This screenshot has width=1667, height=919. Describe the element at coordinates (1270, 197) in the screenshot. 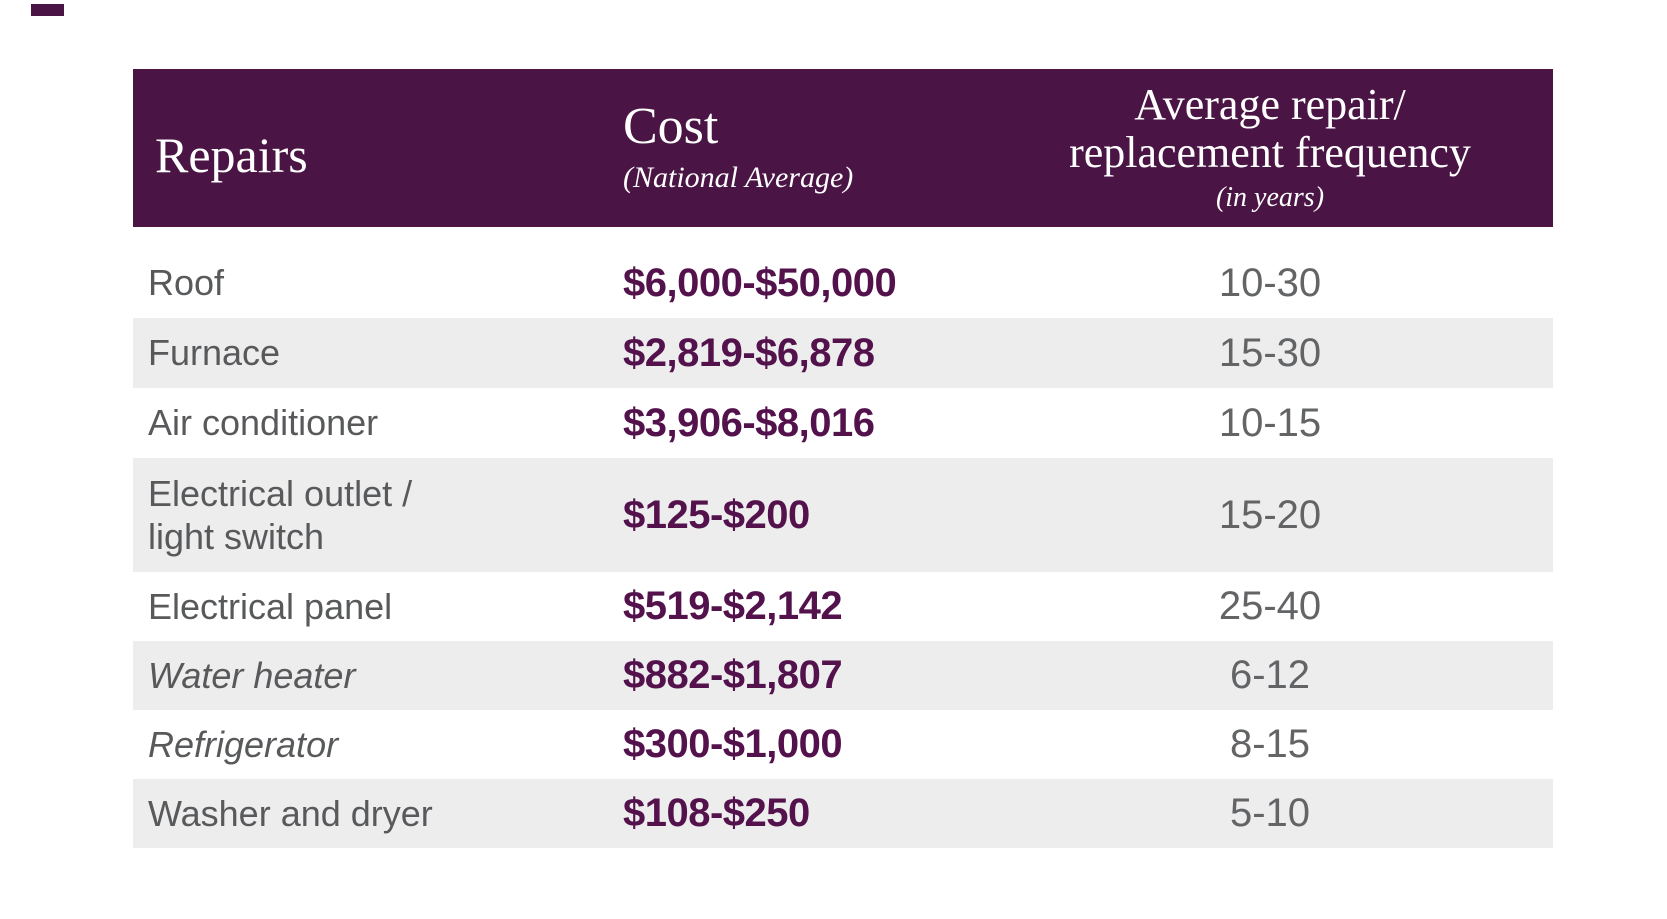

I see `frequency-header-subtitle: (in years)` at that location.